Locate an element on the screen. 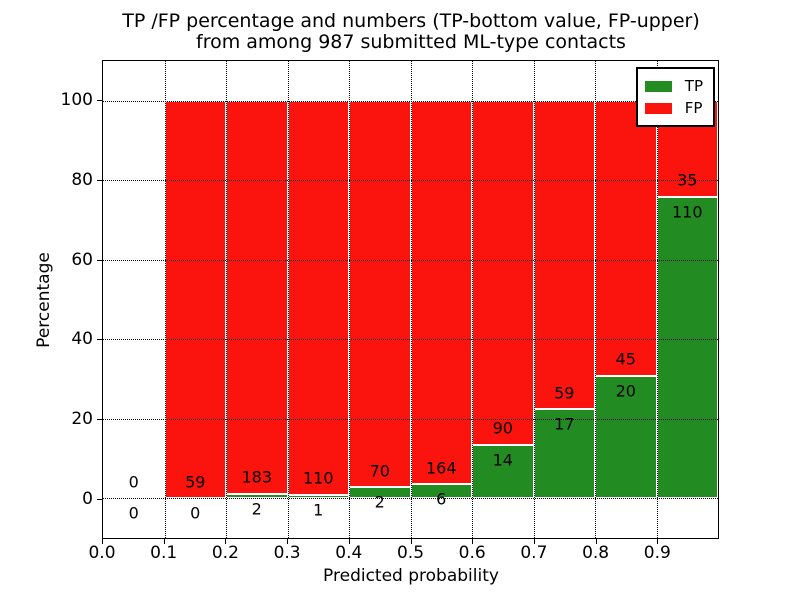  tp-count-label: 17 is located at coordinates (564, 424).